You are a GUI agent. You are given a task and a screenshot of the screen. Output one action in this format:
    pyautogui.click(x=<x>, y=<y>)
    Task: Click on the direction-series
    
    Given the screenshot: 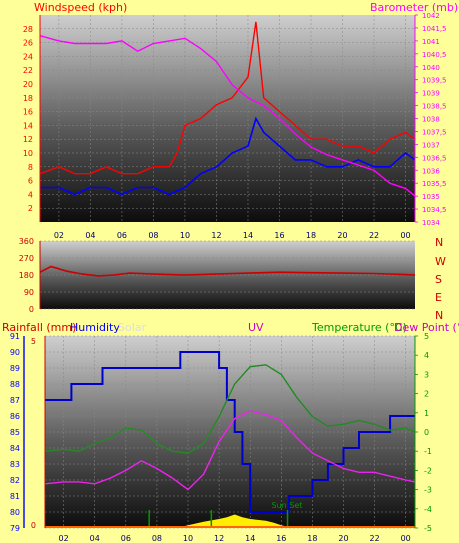 What is the action you would take?
    pyautogui.click(x=227, y=271)
    